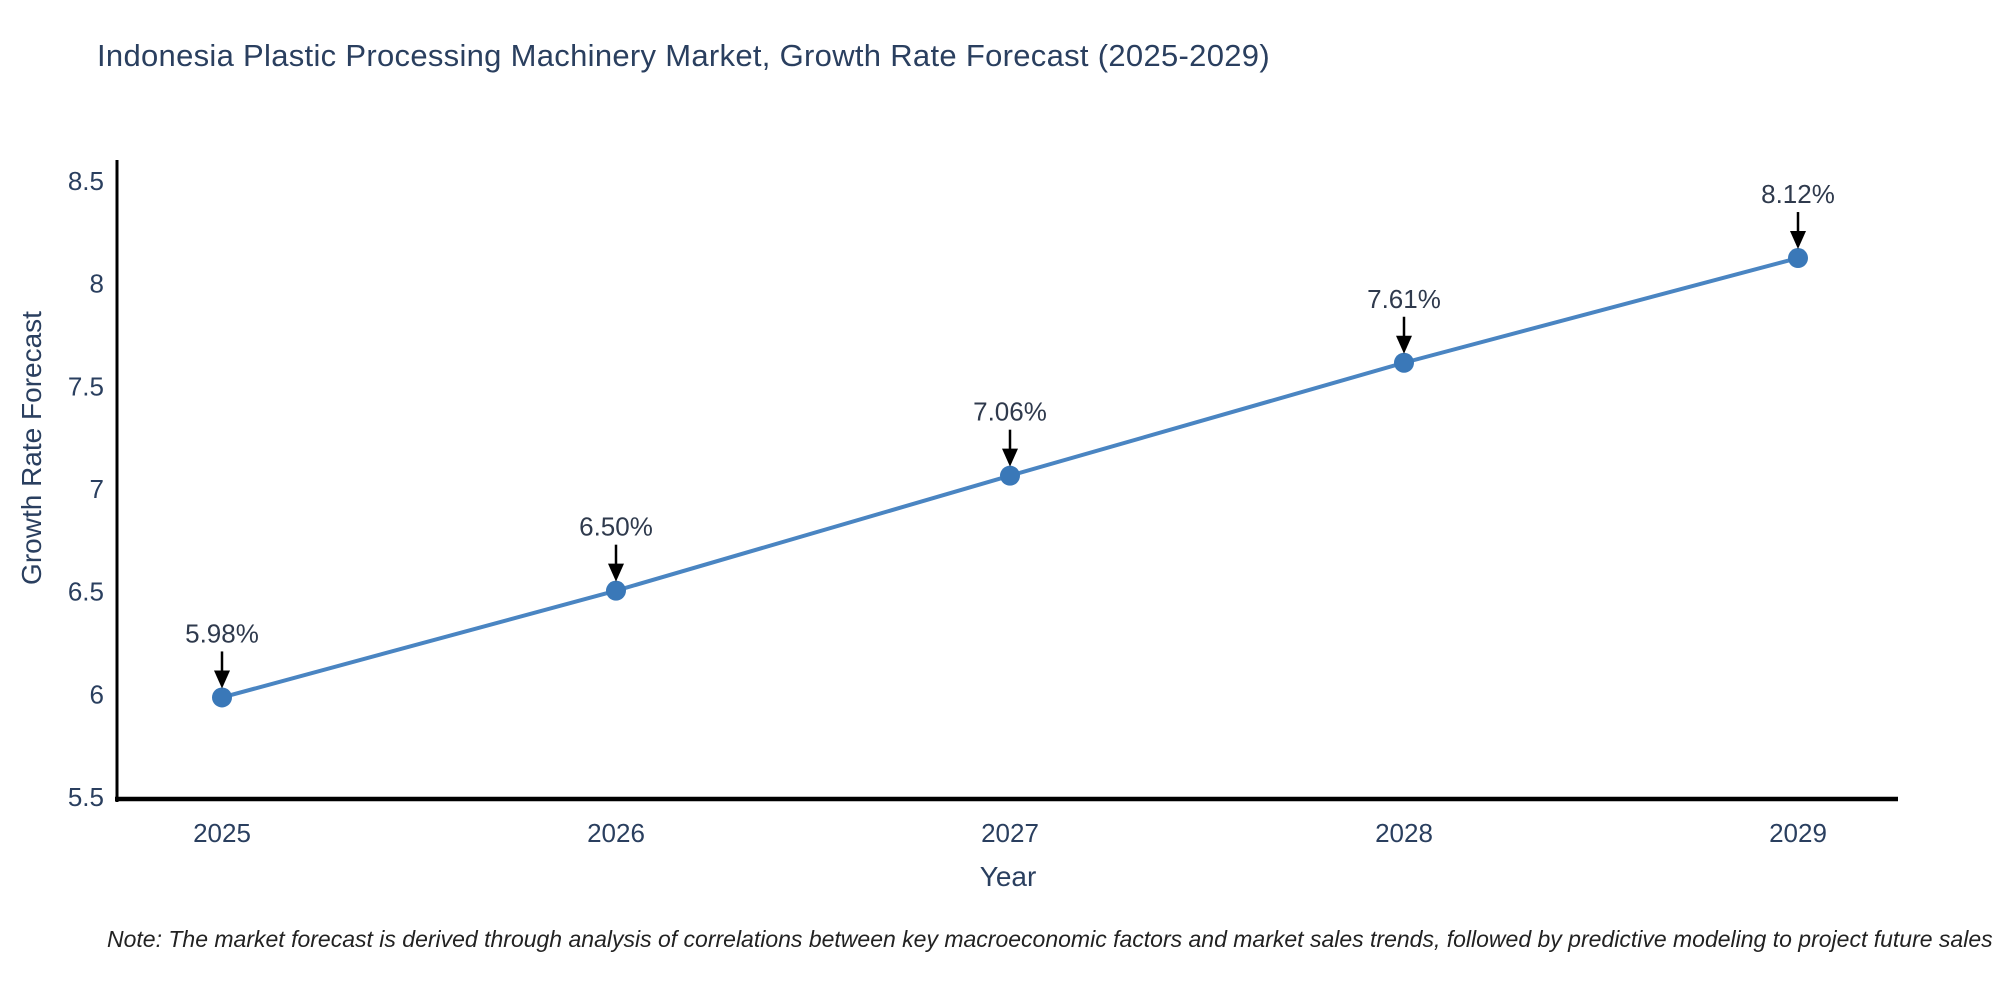 The width and height of the screenshot is (2000, 1000). I want to click on x-tick-label: 2029, so click(1798, 833).